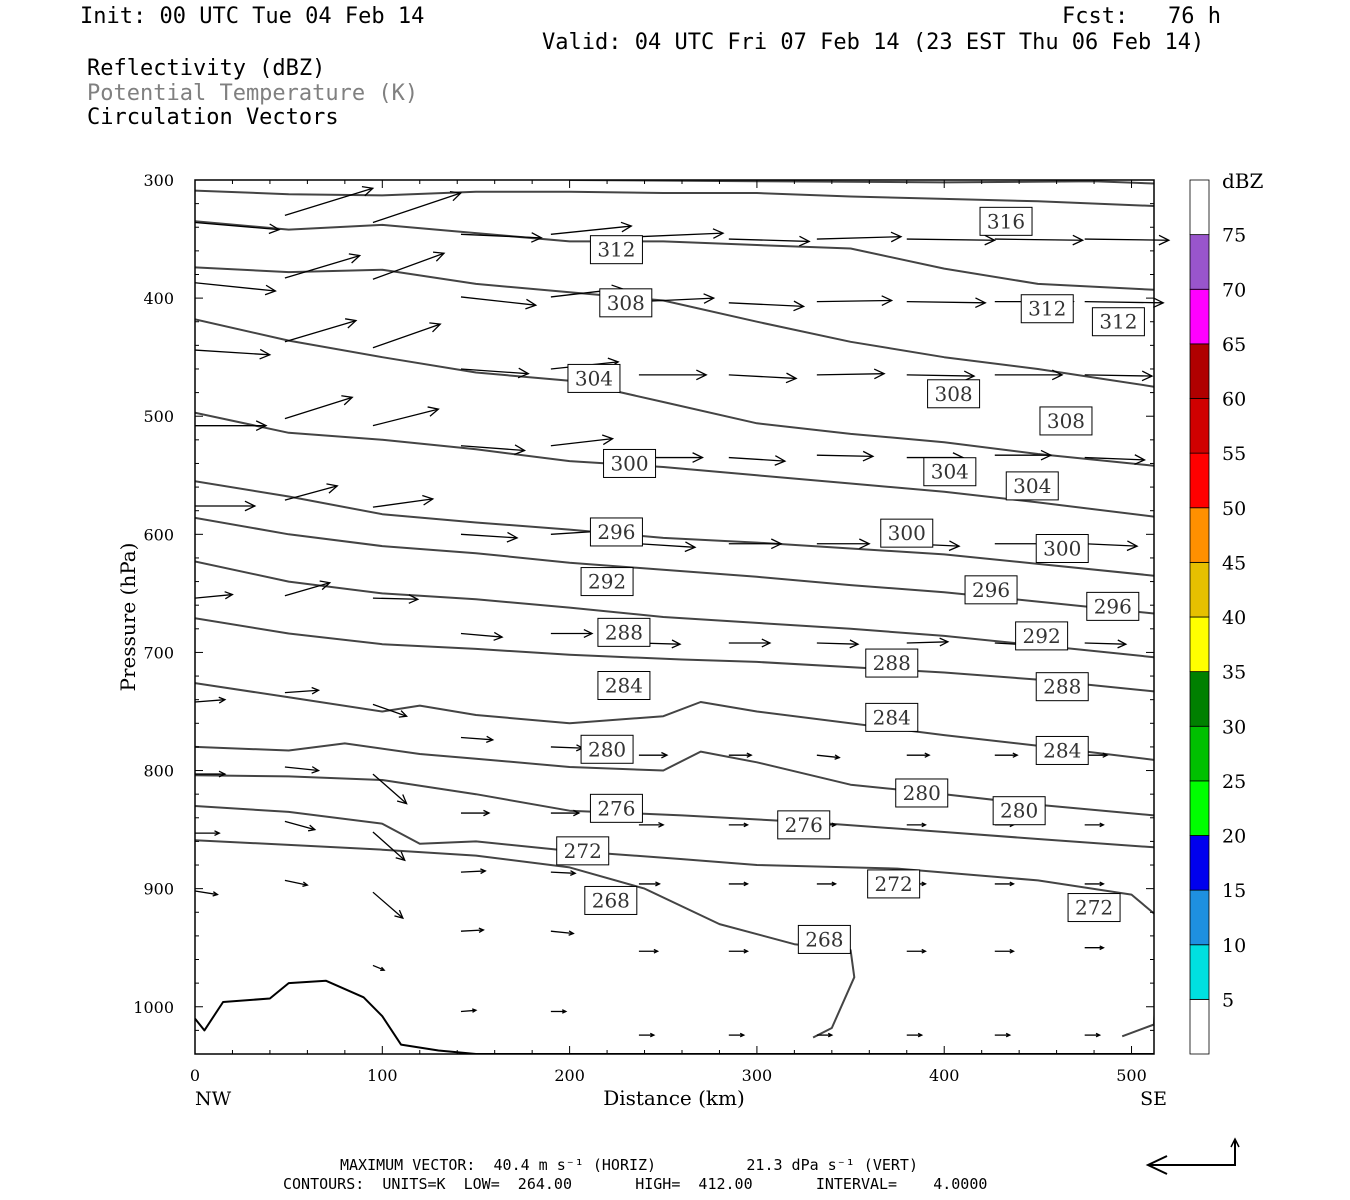  I want to click on svg-text: 288, so click(1062, 687).